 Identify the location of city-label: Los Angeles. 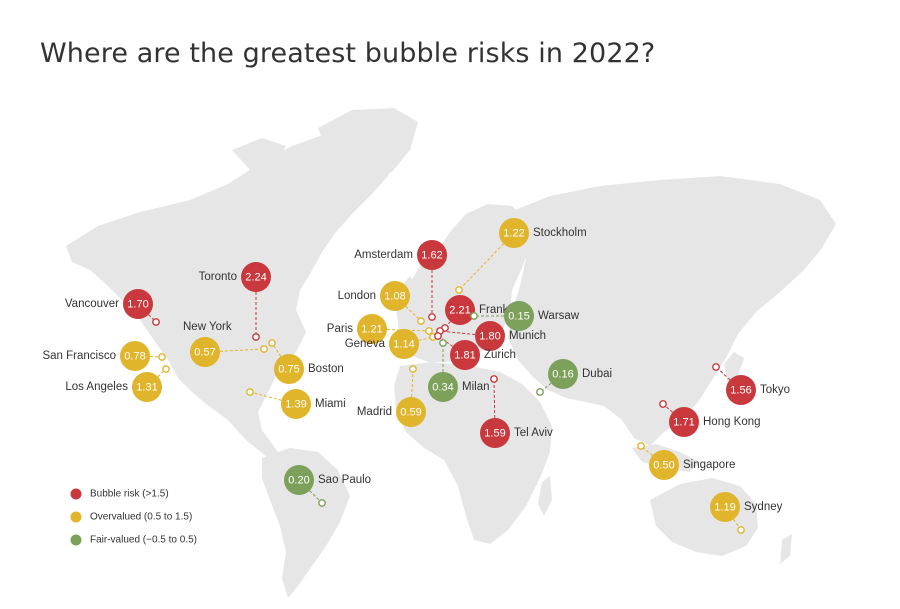
(96, 387).